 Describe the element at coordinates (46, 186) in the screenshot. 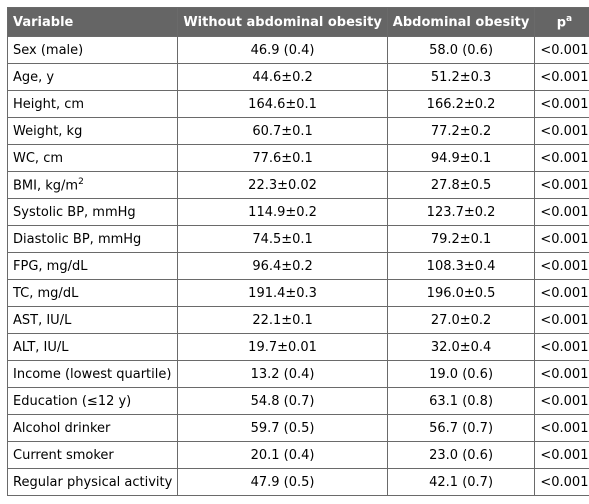

I see `cell-text: BMI, kg/m` at that location.